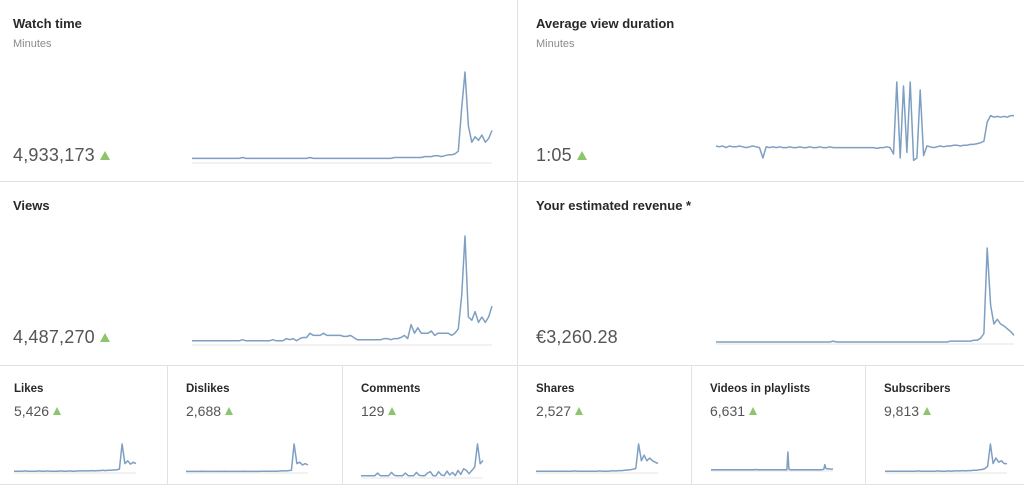  I want to click on metric-value: €3,260.28, so click(577, 337).